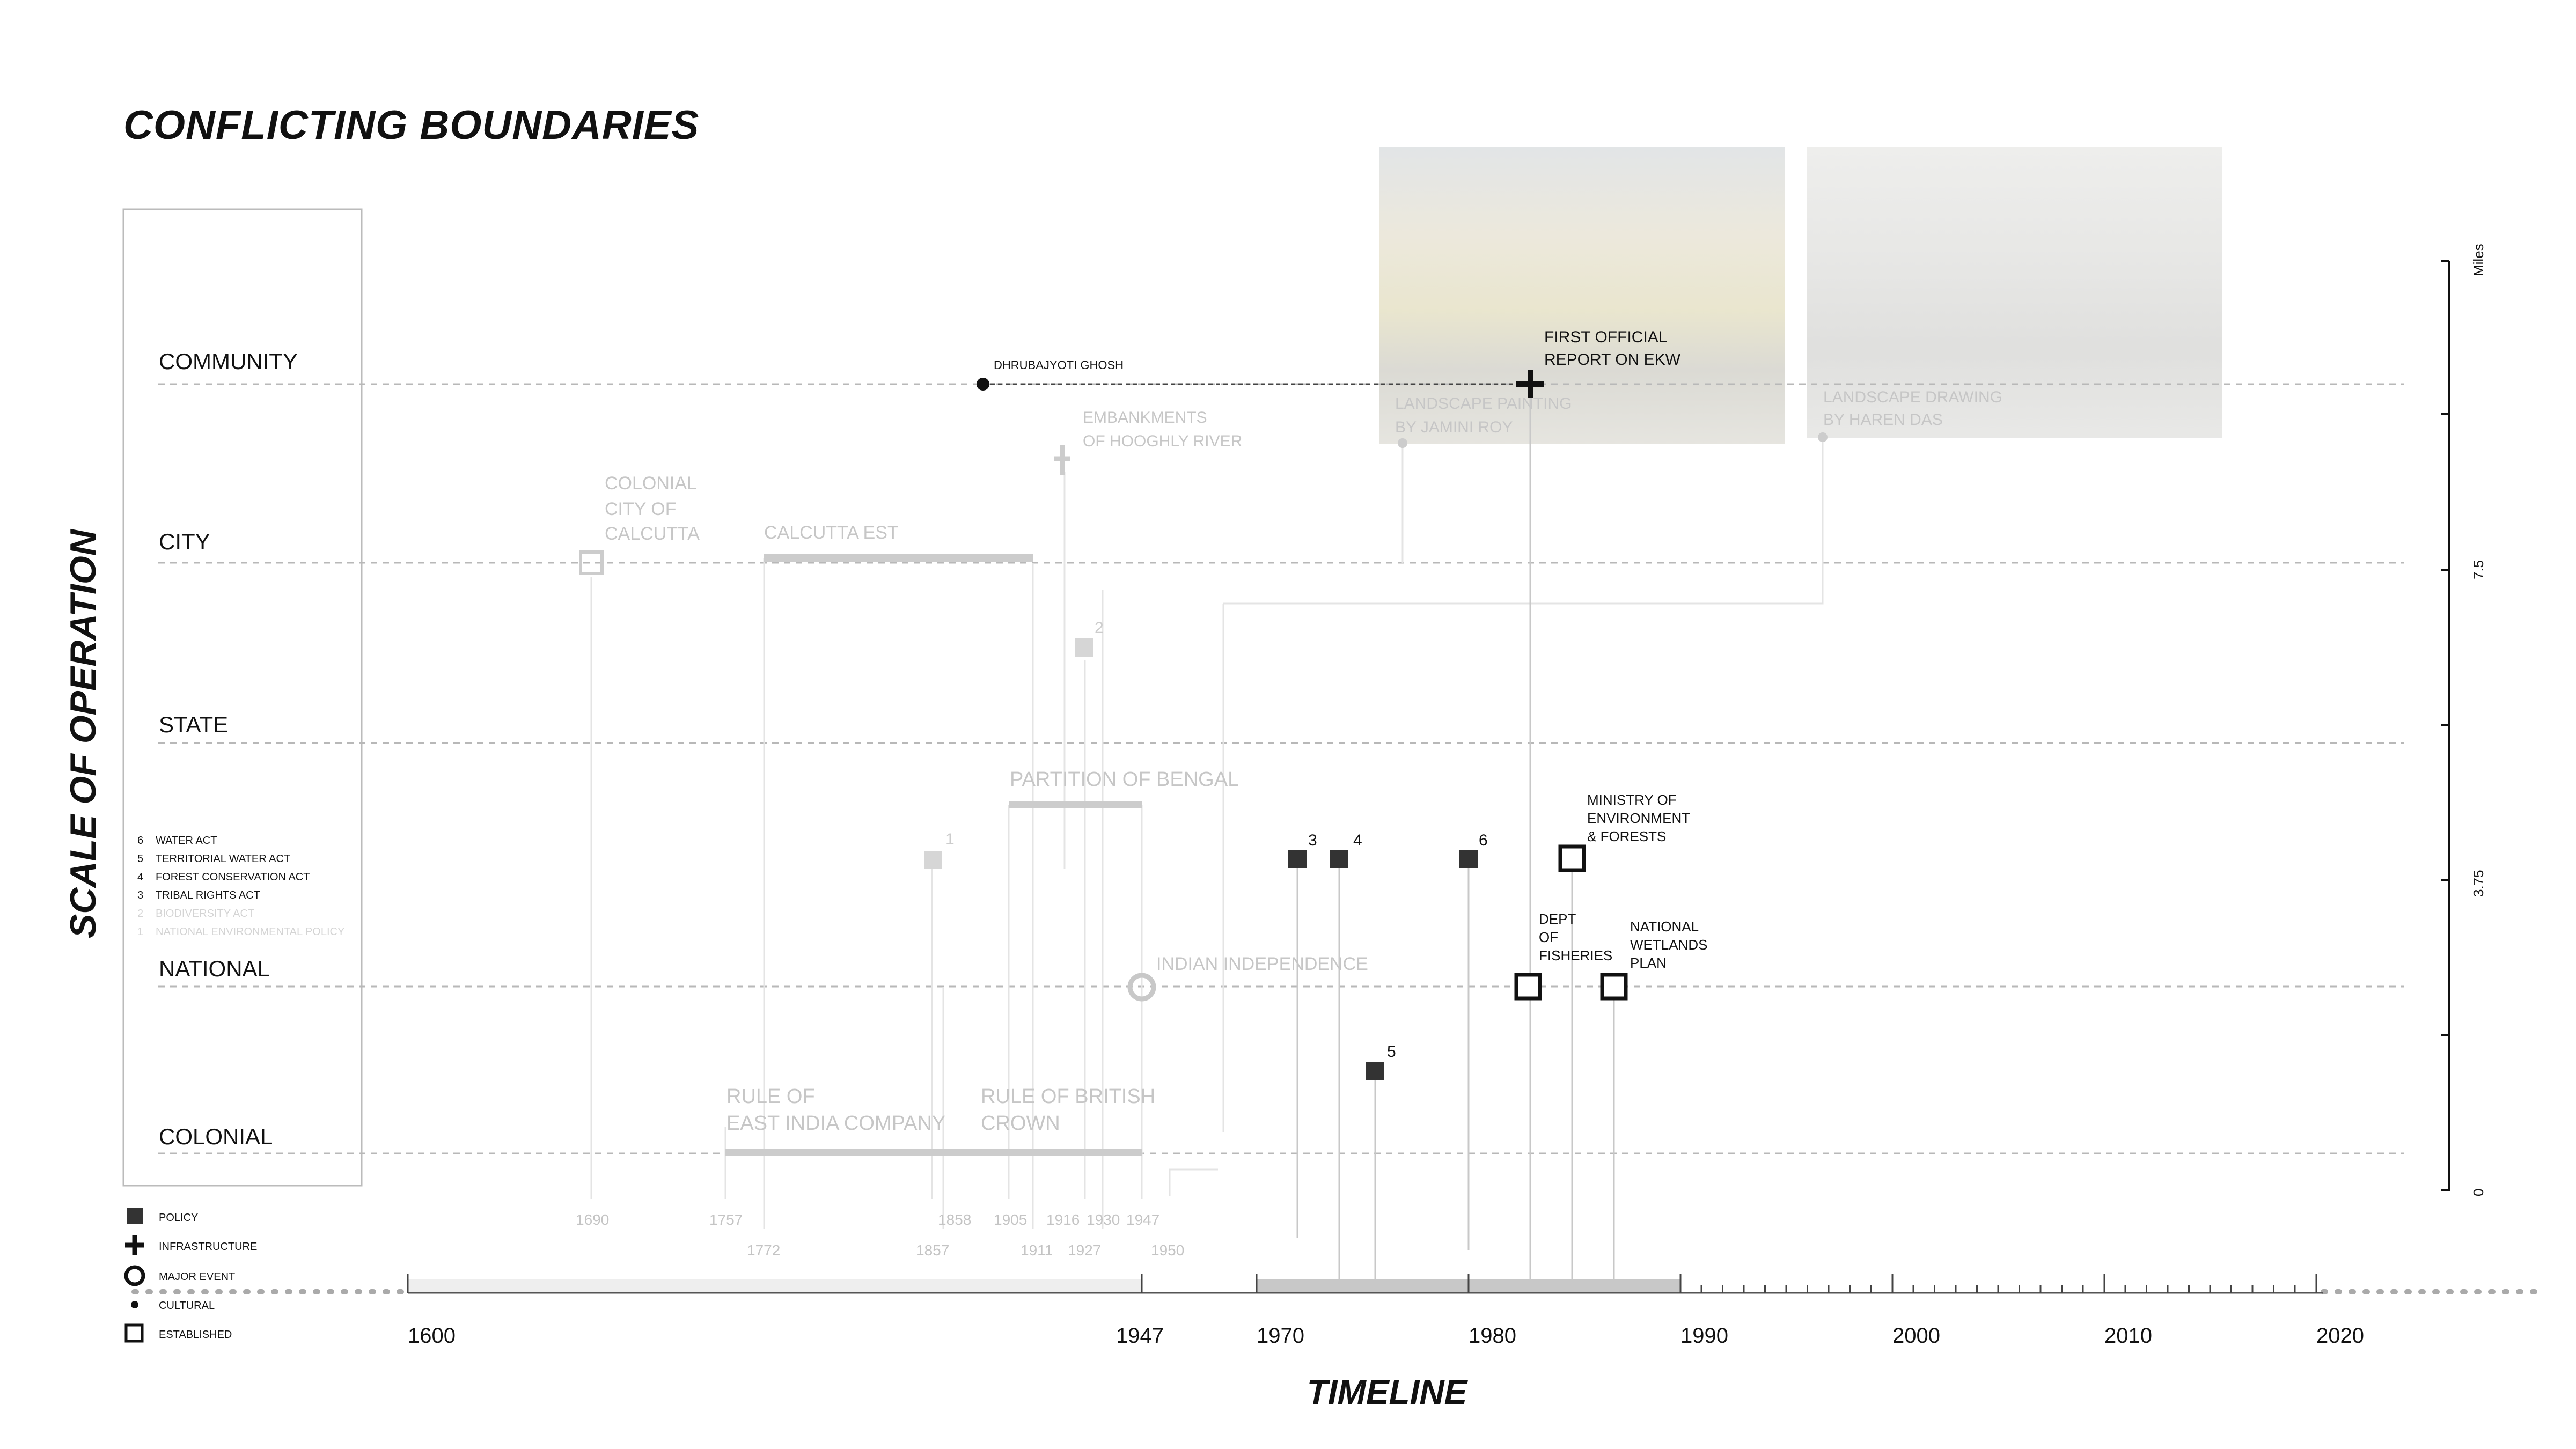  What do you see at coordinates (250, 932) in the screenshot?
I see `act-name-1: NATIONAL ENVIRONMENTAL POLICY` at bounding box center [250, 932].